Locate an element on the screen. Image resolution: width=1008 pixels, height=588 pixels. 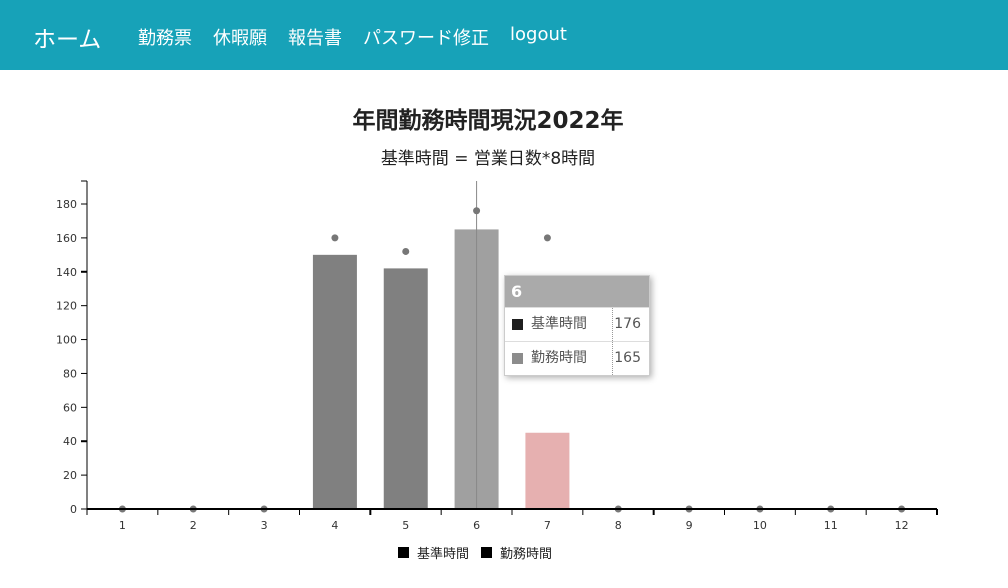
nav-logout: logout is located at coordinates (538, 34).